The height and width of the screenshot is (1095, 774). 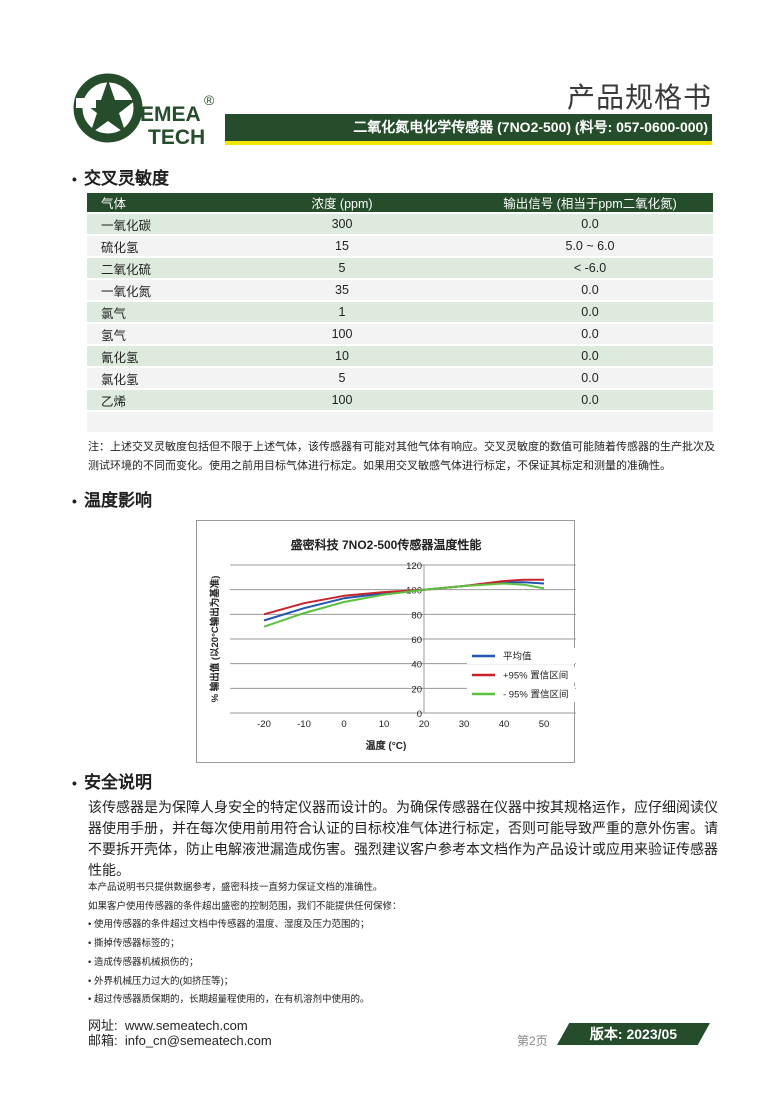 I want to click on table-header: 气体 浓度 (ppm) 输出信号 (相当于ppm二氧化氮), so click(x=400, y=202).